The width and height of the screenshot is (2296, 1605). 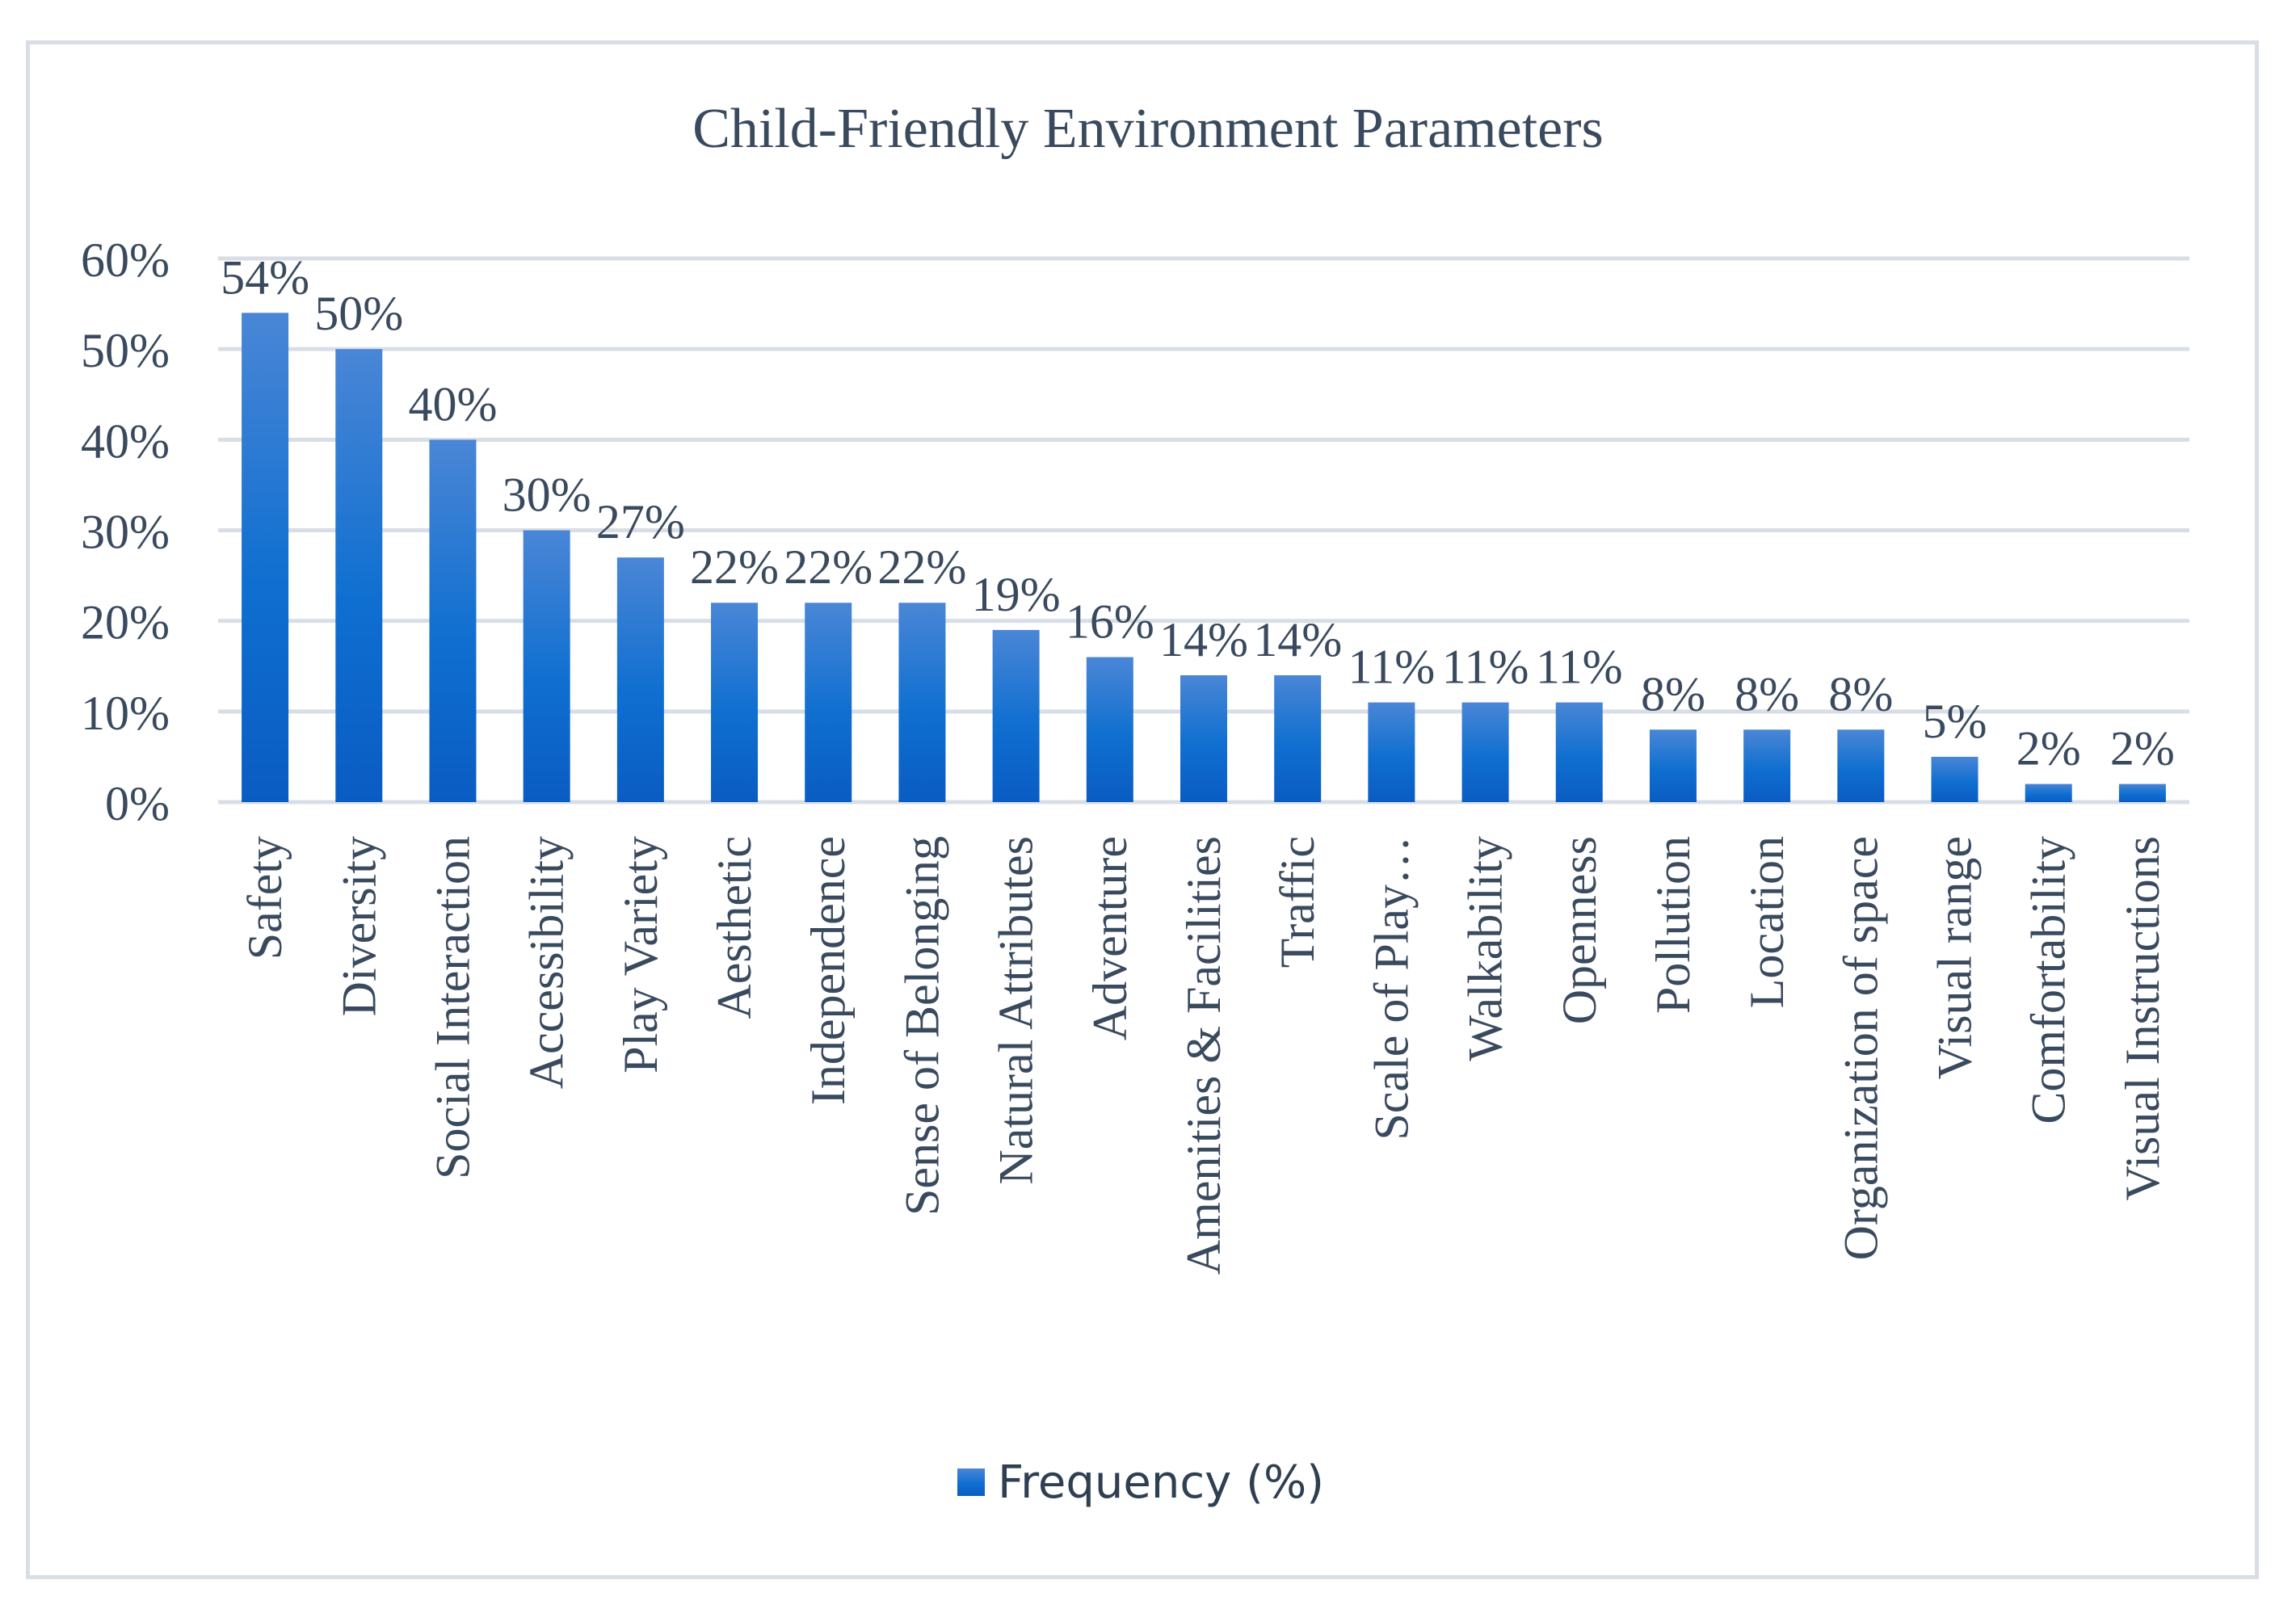 What do you see at coordinates (452, 404) in the screenshot?
I see `data-label: 40%` at bounding box center [452, 404].